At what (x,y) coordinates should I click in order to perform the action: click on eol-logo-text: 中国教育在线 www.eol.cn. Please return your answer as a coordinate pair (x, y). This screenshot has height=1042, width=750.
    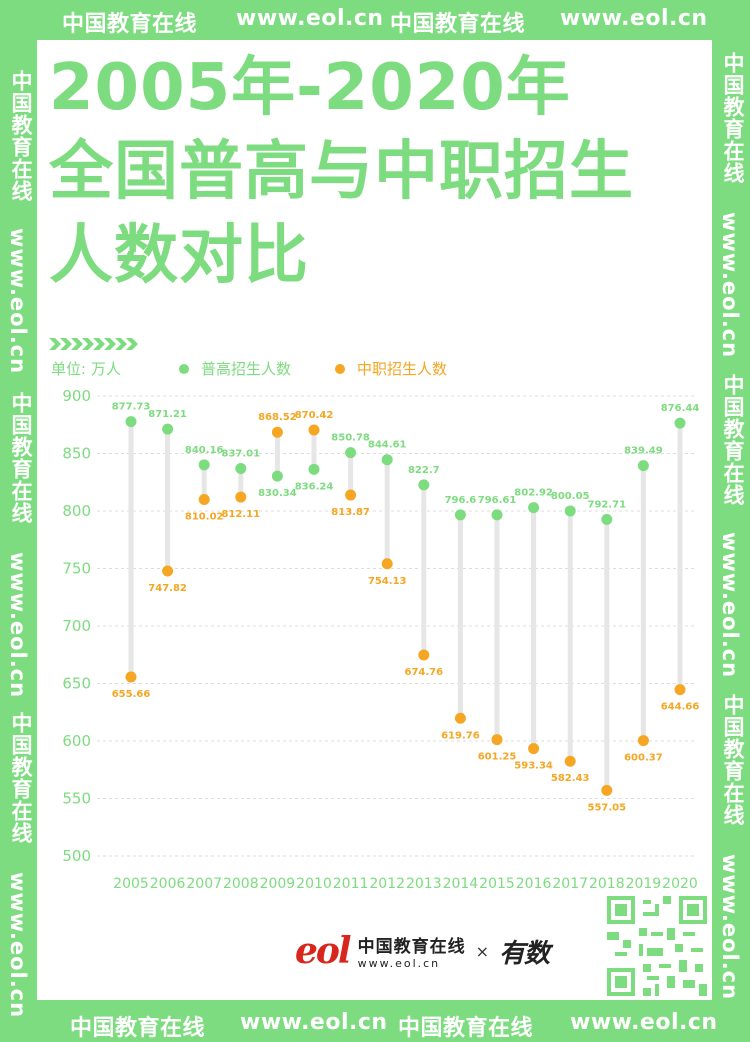
    Looking at the image, I should click on (412, 951).